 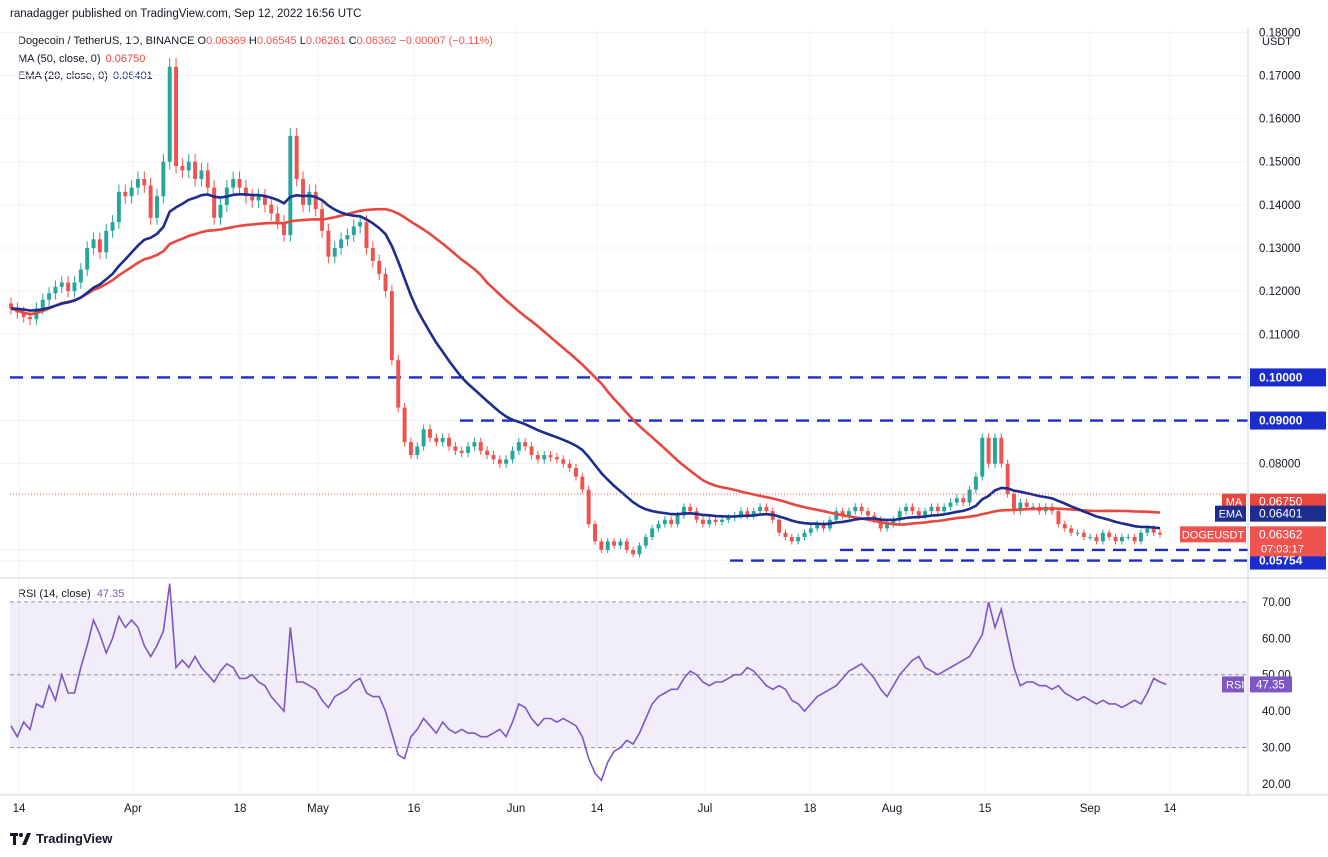 I want to click on ma-legend-value: 0.06750, so click(x=125, y=59).